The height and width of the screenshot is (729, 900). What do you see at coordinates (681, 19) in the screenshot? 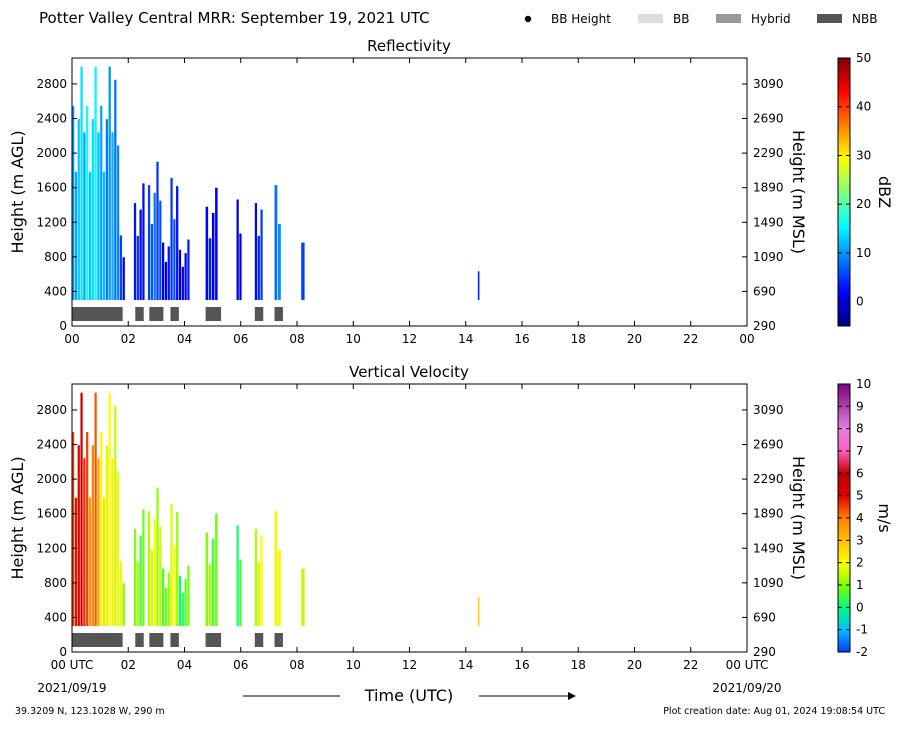
I see `legend-label: BB` at bounding box center [681, 19].